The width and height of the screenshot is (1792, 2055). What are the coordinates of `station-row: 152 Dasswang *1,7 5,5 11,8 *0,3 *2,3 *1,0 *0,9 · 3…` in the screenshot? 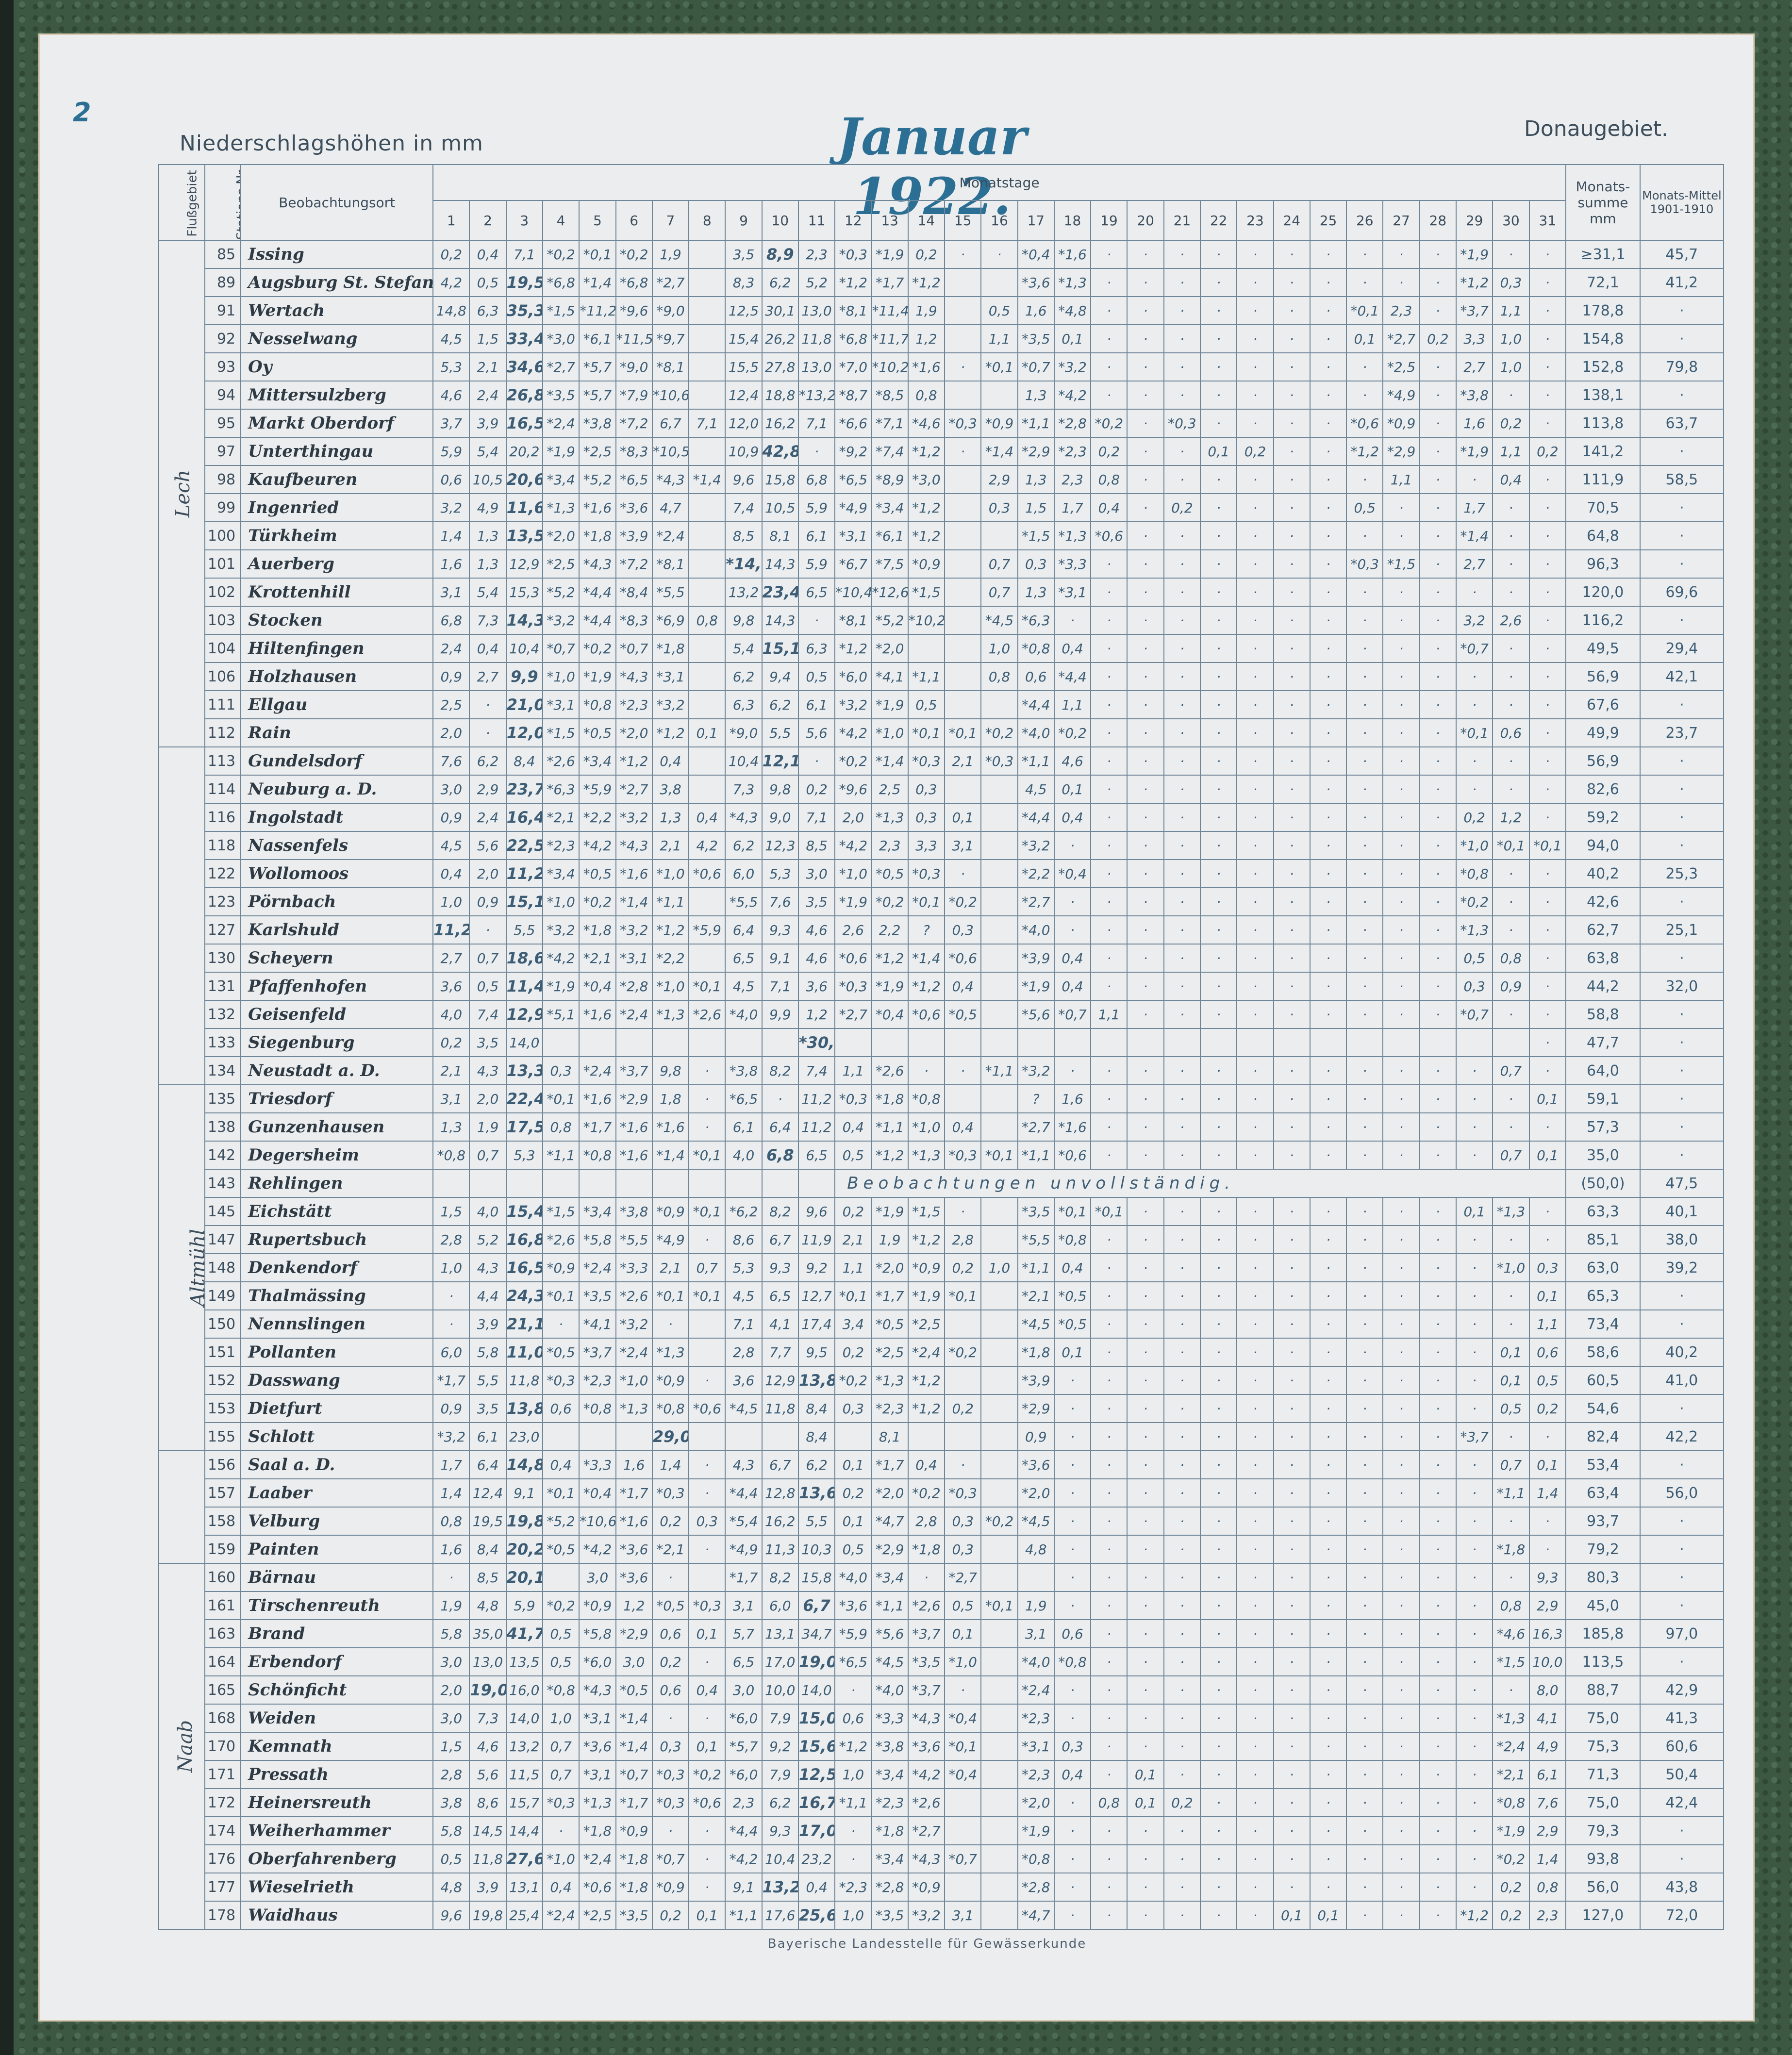 It's located at (942, 1380).